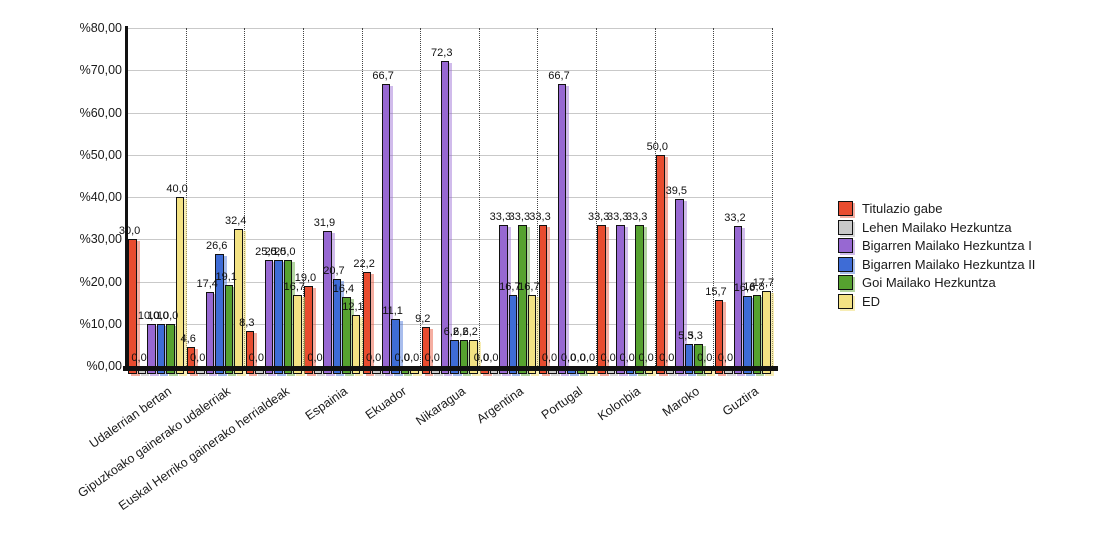 Image resolution: width=1100 pixels, height=550 pixels. What do you see at coordinates (929, 282) in the screenshot?
I see `legend-label: Goi Mailako Hezkuntza` at bounding box center [929, 282].